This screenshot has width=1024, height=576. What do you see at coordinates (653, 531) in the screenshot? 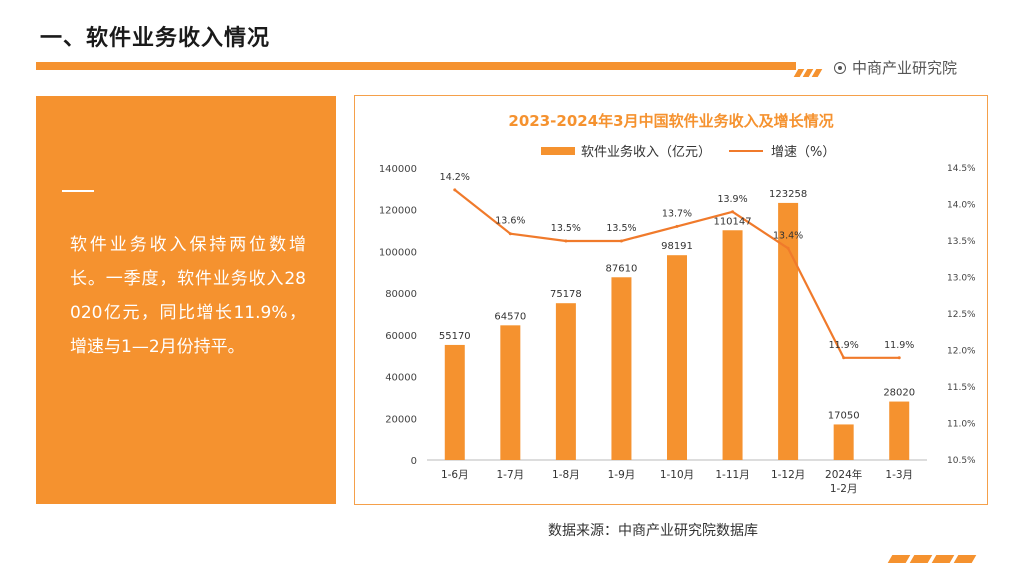
I see `data-source: 数据来源：中商产业研究院数据库` at bounding box center [653, 531].